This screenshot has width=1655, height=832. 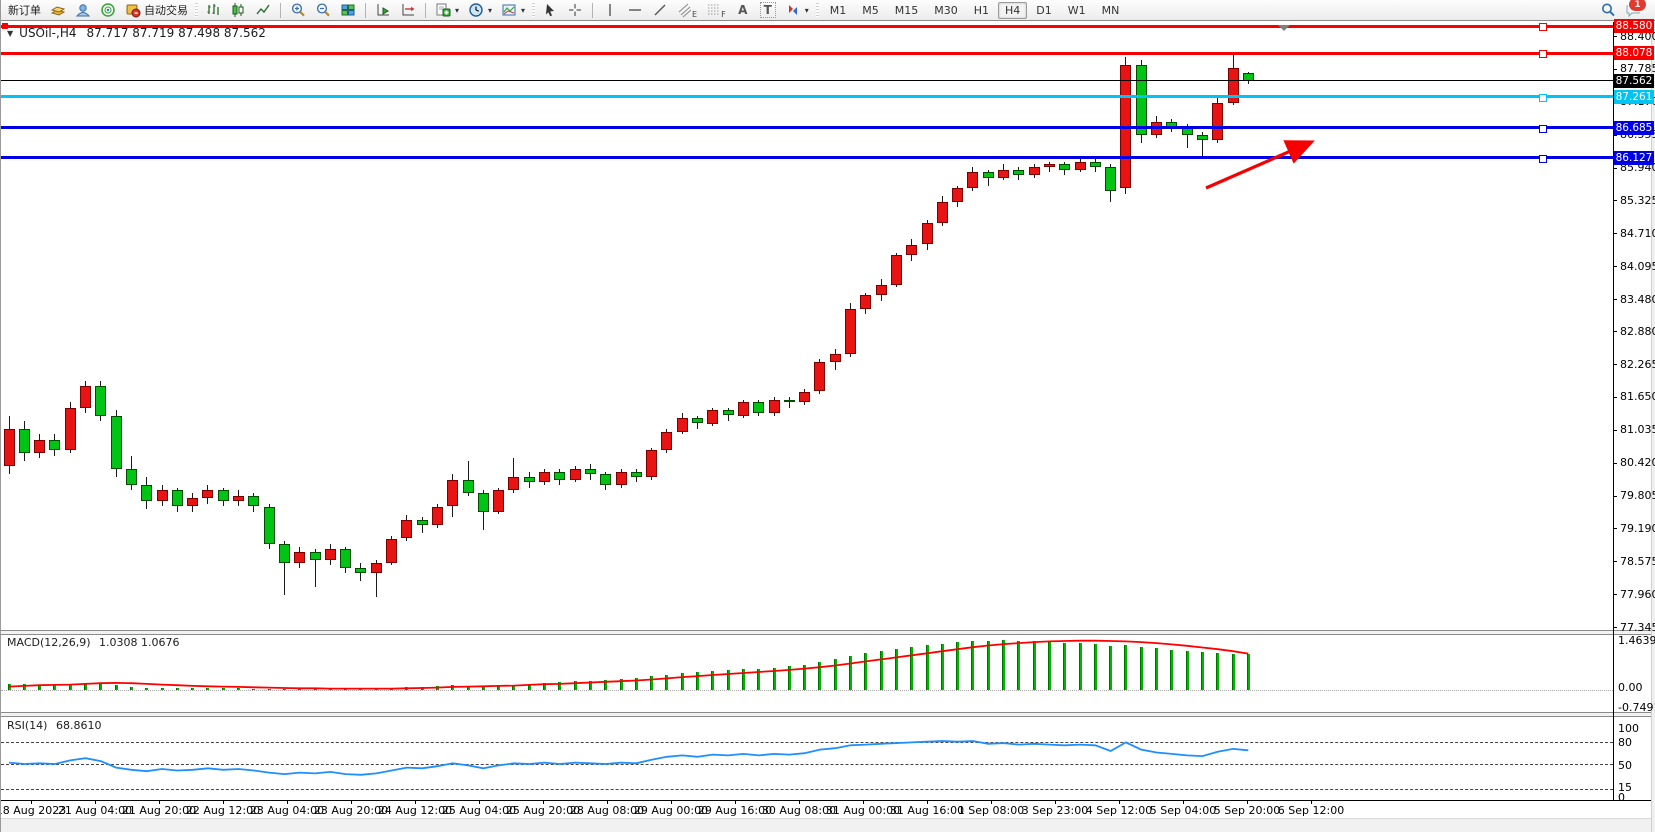 I want to click on timeframe-h1: H1, so click(x=981, y=10).